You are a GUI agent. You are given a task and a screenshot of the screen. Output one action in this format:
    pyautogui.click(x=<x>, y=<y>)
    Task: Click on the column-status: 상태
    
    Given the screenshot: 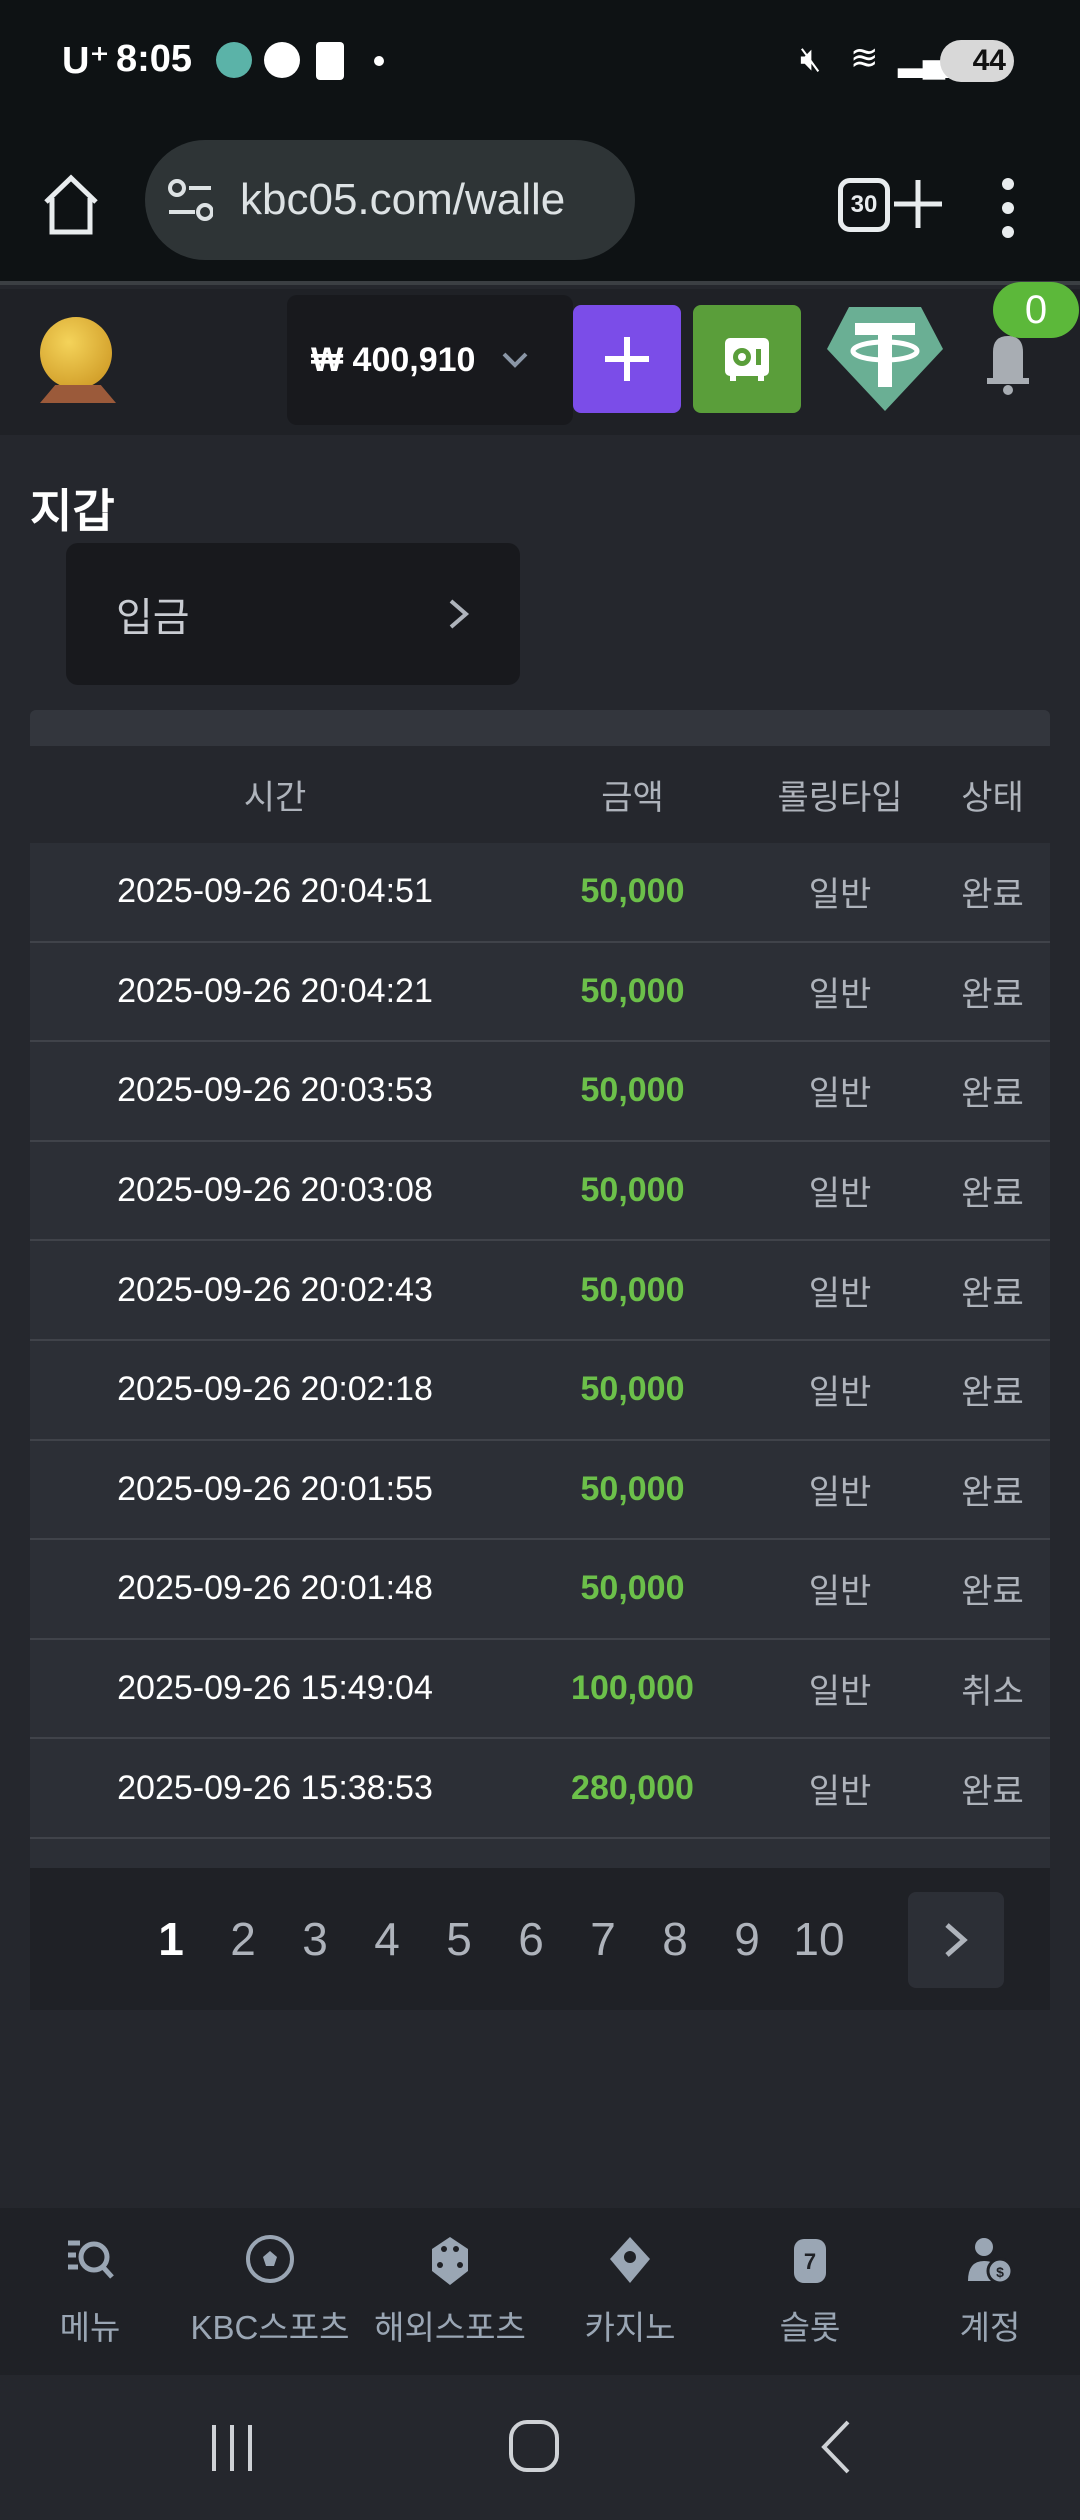 What is the action you would take?
    pyautogui.click(x=992, y=798)
    